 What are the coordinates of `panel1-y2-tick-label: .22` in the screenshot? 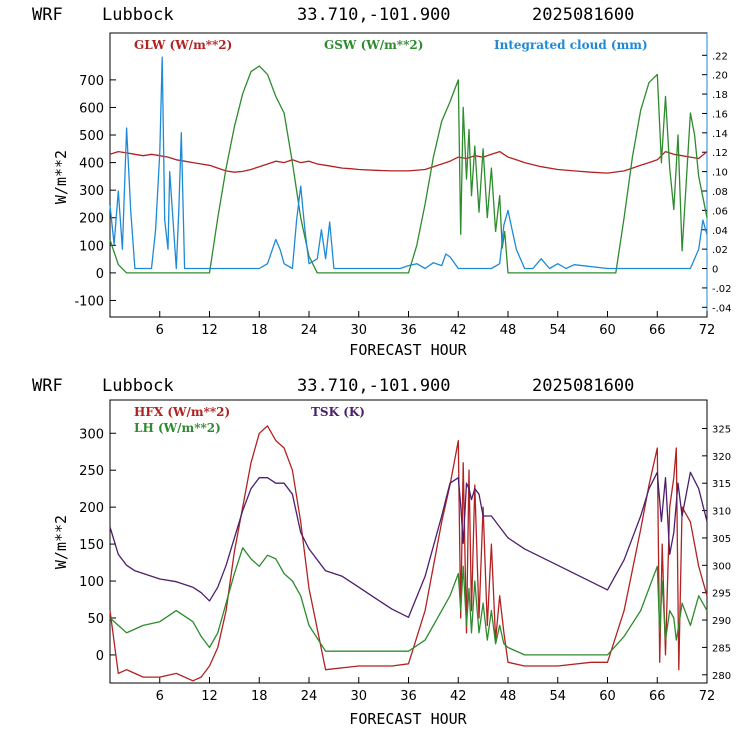 It's located at (720, 56).